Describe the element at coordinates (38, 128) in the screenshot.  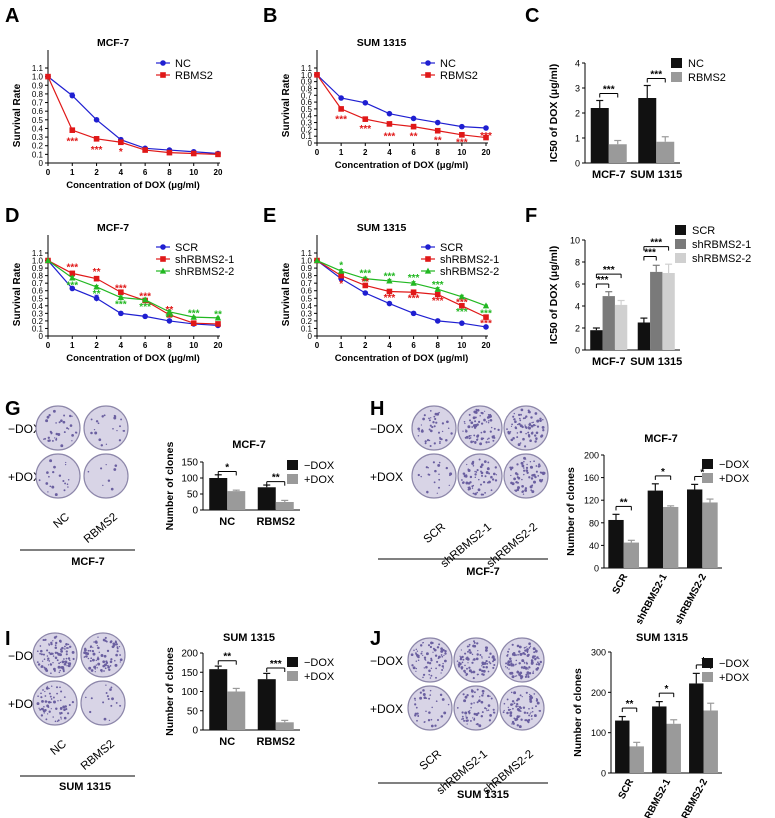
I see `y-tick-label: 0.4` at that location.